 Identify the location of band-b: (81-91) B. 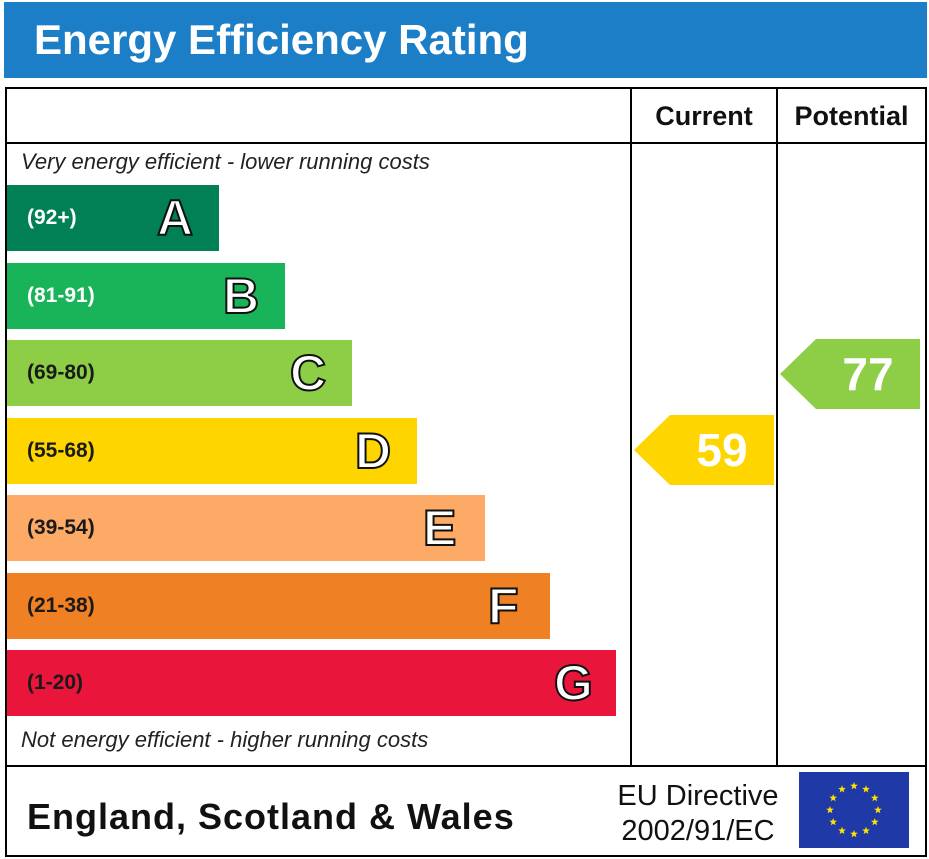
(146, 296).